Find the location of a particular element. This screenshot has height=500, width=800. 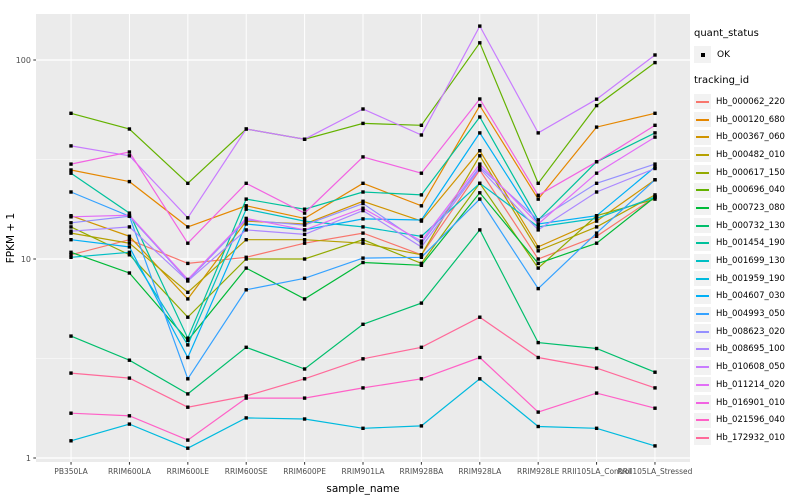

legend-item-label: Hb_000696_040 is located at coordinates (750, 190).